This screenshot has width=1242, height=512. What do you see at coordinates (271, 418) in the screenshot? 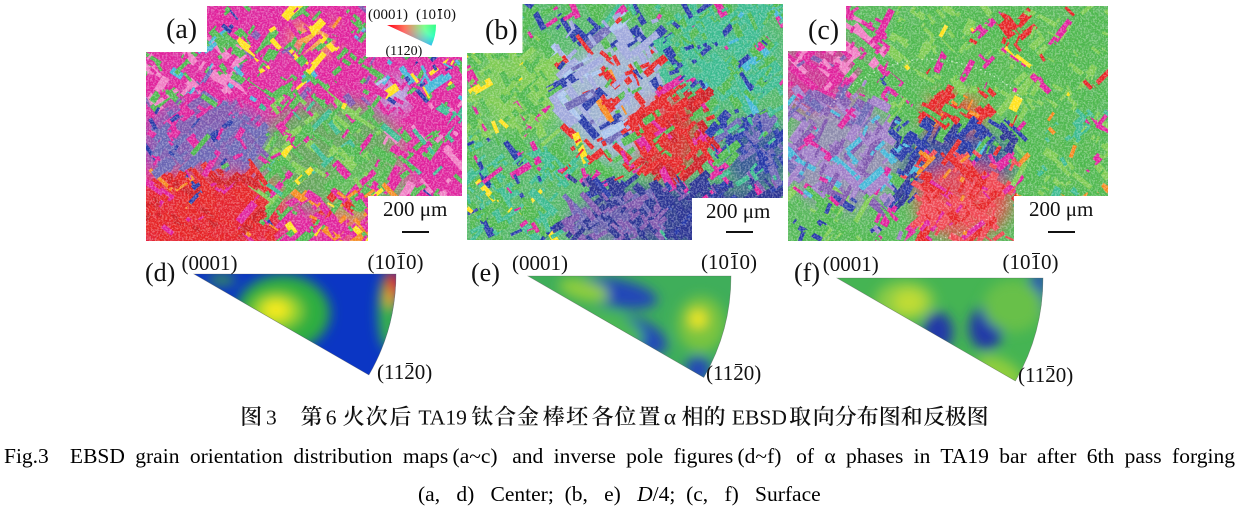
I see `svg-text: 3` at bounding box center [271, 418].